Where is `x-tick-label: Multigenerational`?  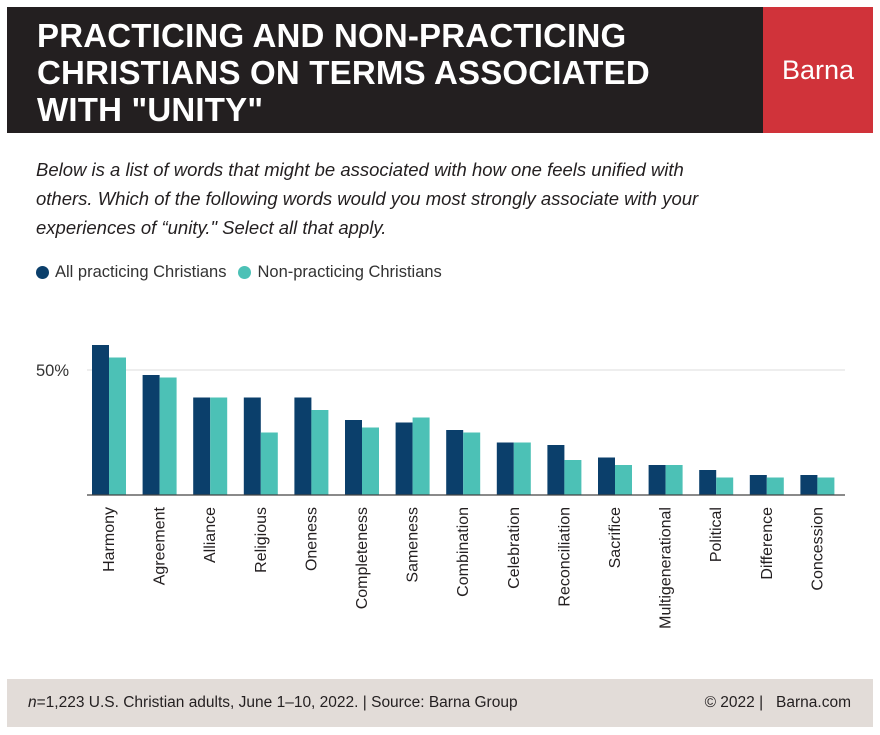 x-tick-label: Multigenerational is located at coordinates (666, 568).